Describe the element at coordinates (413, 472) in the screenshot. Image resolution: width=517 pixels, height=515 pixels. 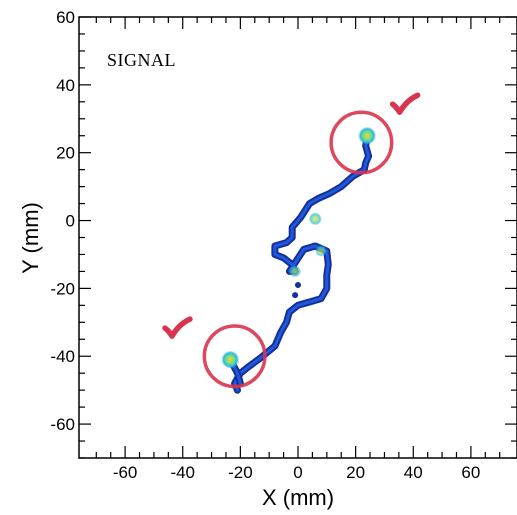
I see `x-tick-label: 40` at that location.